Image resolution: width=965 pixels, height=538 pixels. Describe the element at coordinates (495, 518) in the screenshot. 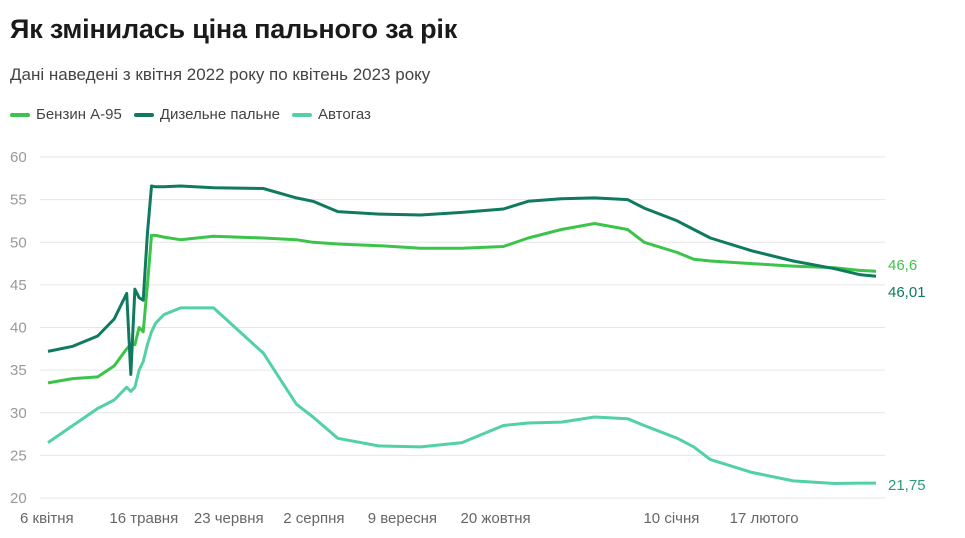

I see `x-tick-label: 20 жовтня` at that location.